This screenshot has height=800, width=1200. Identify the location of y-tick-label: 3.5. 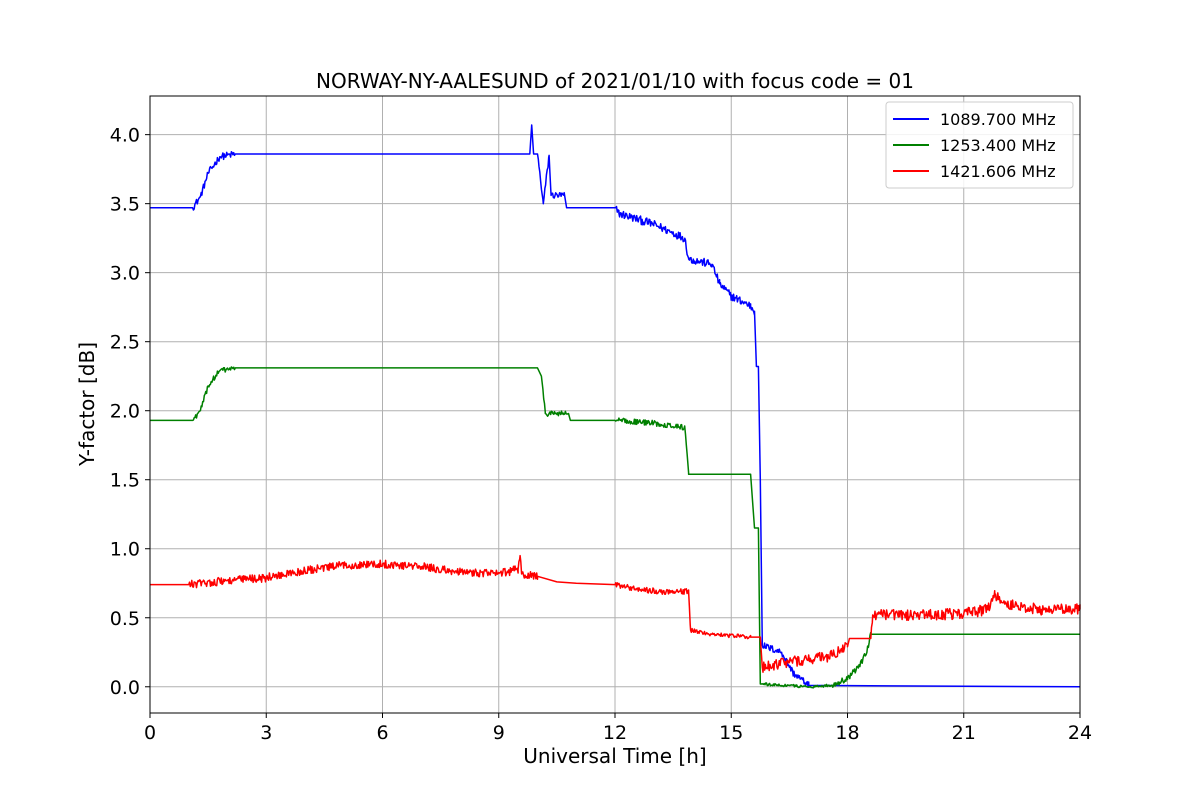
(125, 205).